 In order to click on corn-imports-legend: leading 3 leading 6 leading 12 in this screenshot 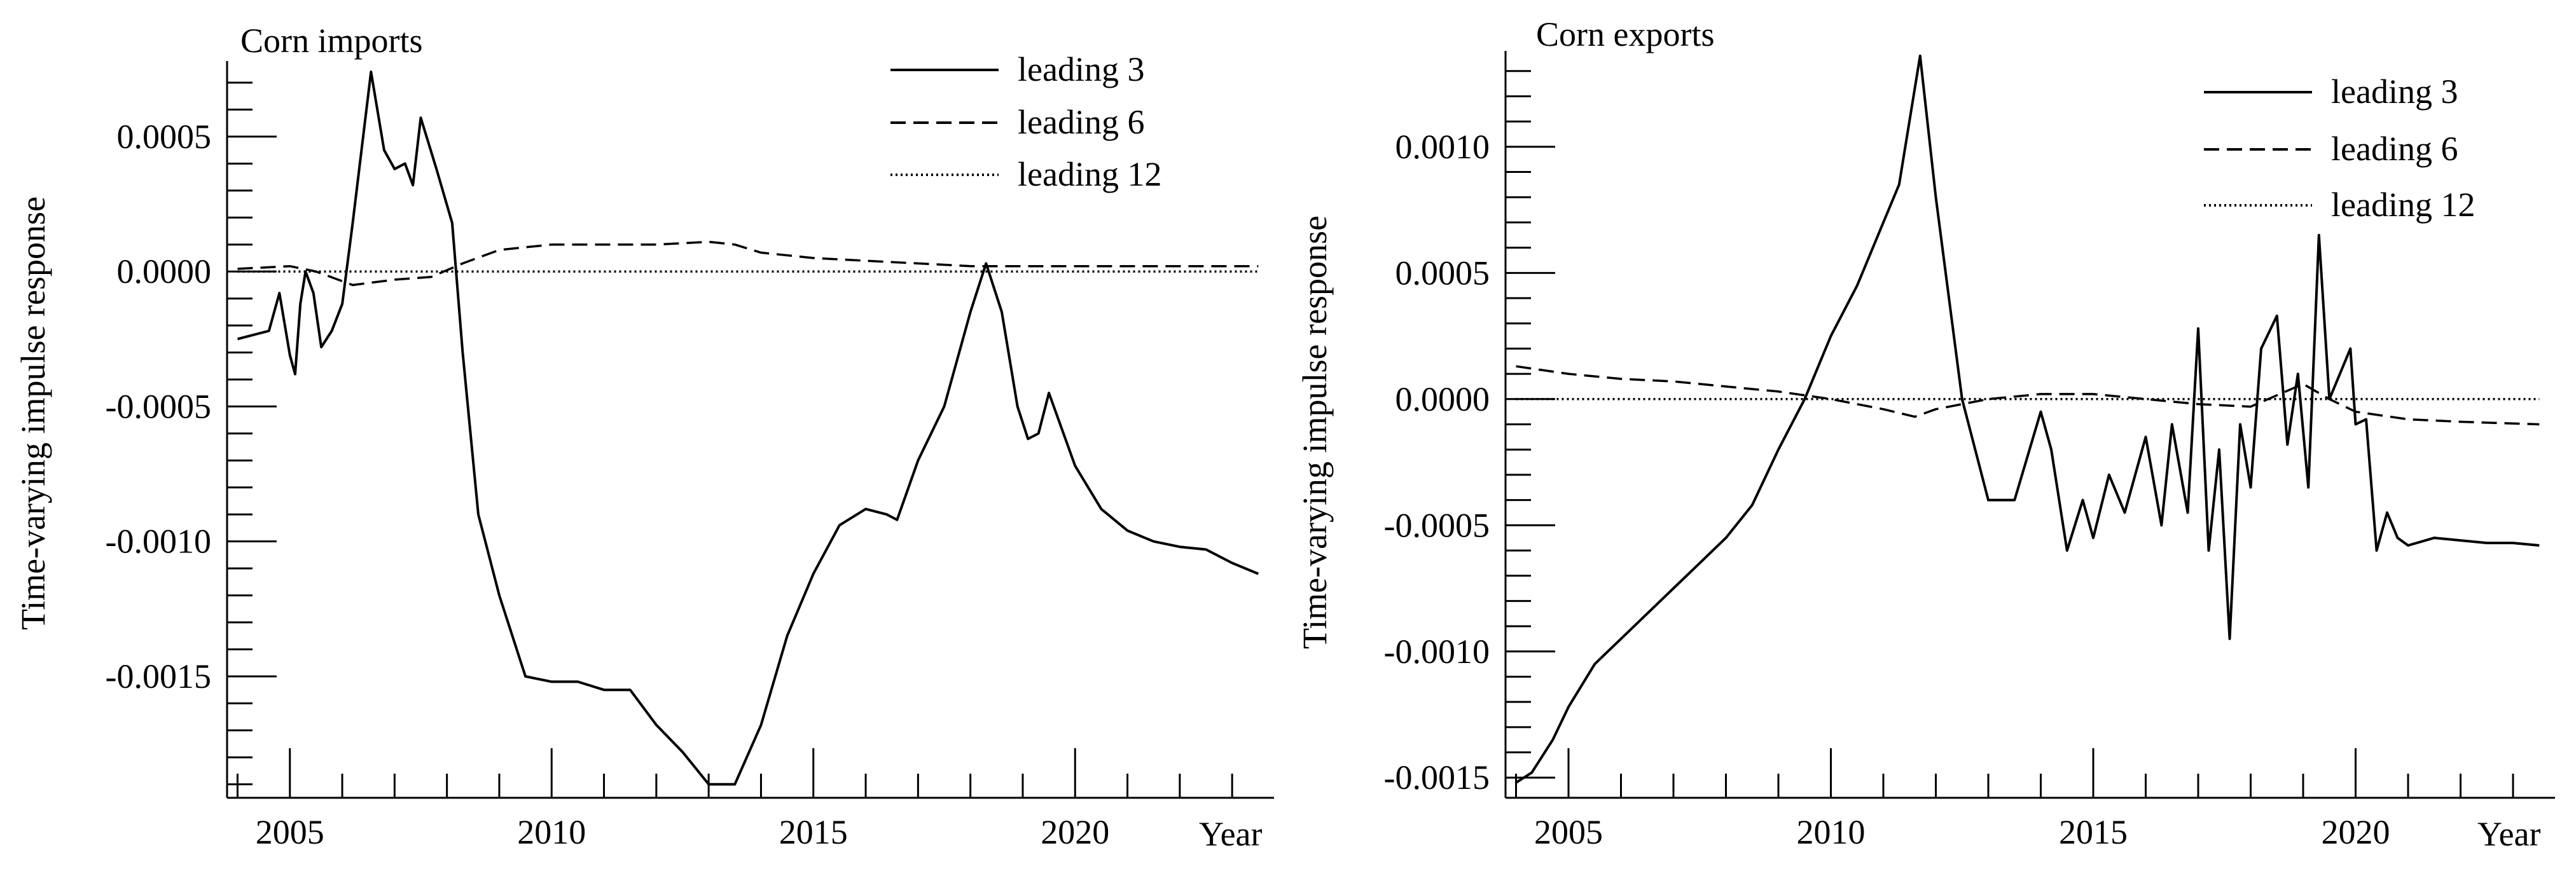, I will do `click(1025, 121)`.